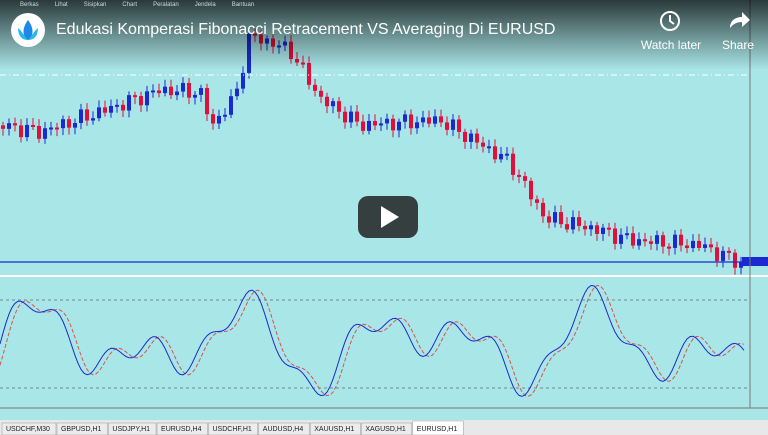  Describe the element at coordinates (206, 5) in the screenshot. I see `menu-item: Jendela` at that location.